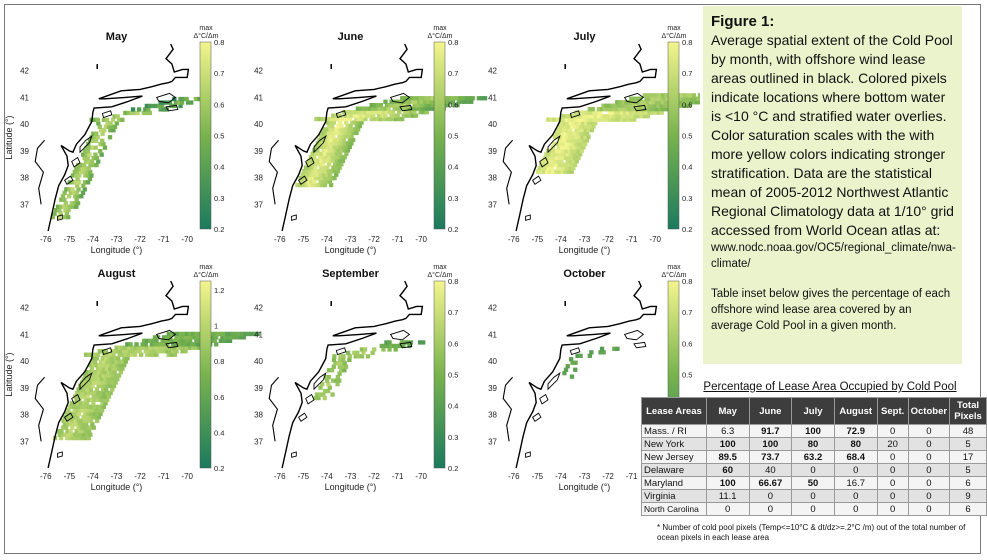  What do you see at coordinates (585, 250) in the screenshot?
I see `x-axis-label: Longitude (°)` at bounding box center [585, 250].